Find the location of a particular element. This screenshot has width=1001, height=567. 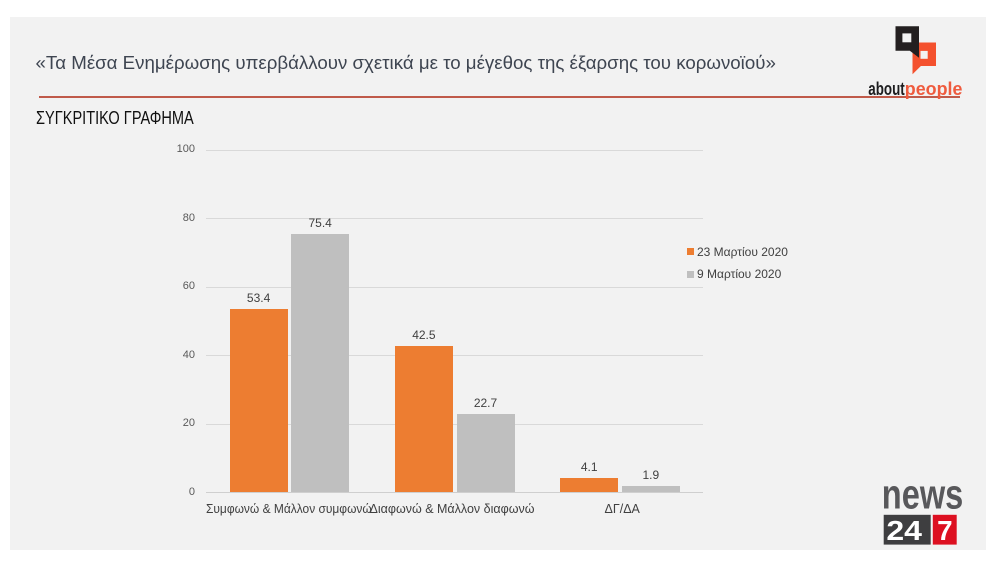

svg-text: about is located at coordinates (886, 88).